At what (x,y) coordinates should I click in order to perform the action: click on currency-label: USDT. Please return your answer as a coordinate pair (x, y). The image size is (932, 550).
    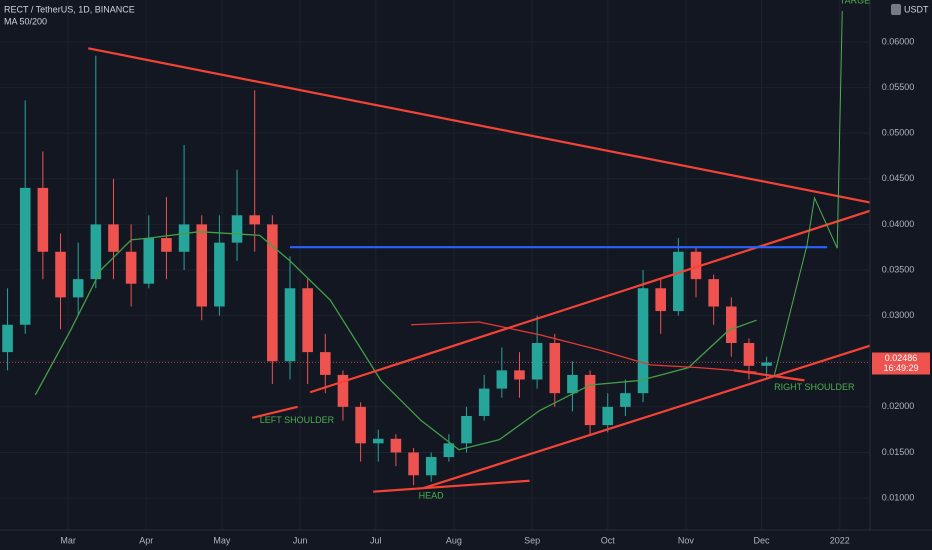
    Looking at the image, I should click on (916, 9).